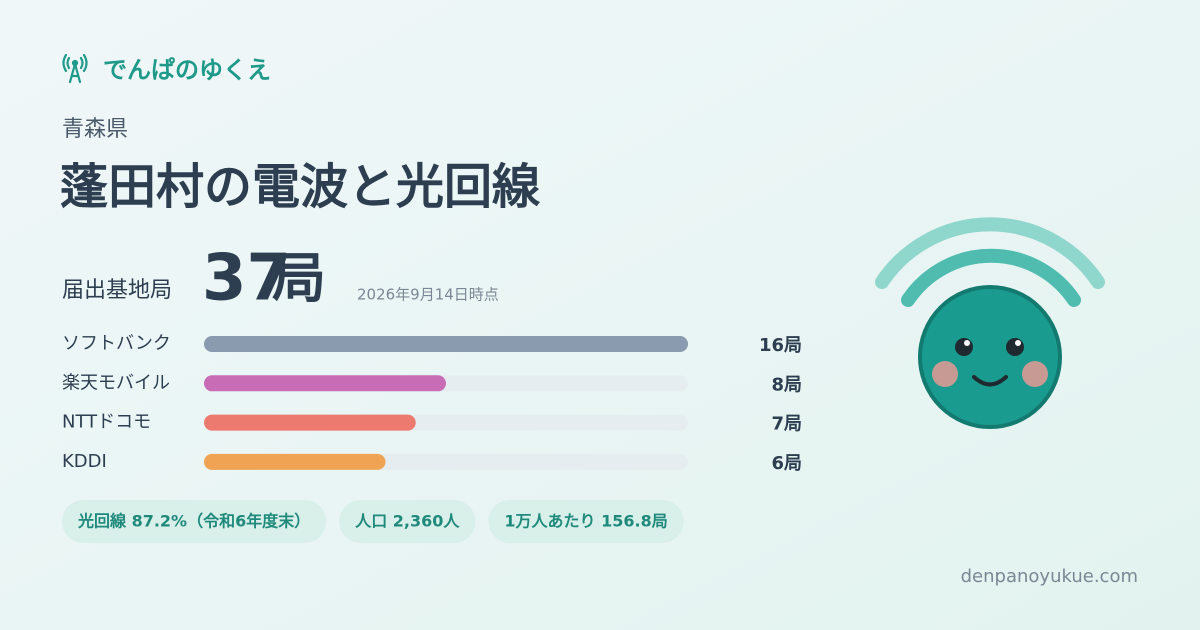 The image size is (1200, 630). Describe the element at coordinates (84, 461) in the screenshot. I see `carrier-name: KDDI` at that location.